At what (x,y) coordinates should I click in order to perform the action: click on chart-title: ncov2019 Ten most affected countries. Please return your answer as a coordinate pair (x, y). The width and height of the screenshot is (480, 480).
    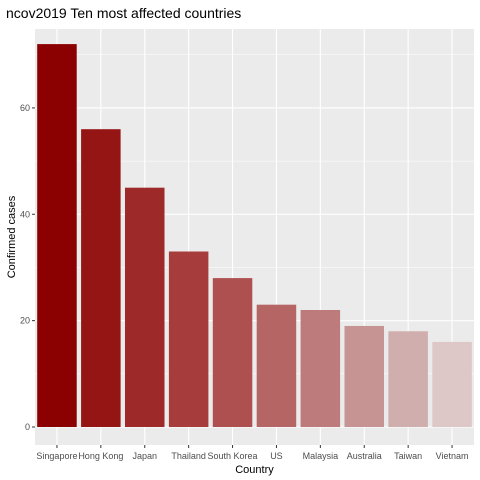
    Looking at the image, I should click on (124, 13).